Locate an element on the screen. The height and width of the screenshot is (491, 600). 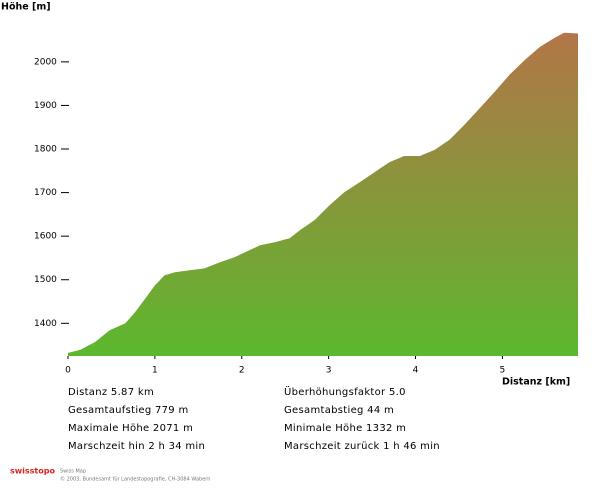
footer-line: Swiss Map is located at coordinates (73, 472).